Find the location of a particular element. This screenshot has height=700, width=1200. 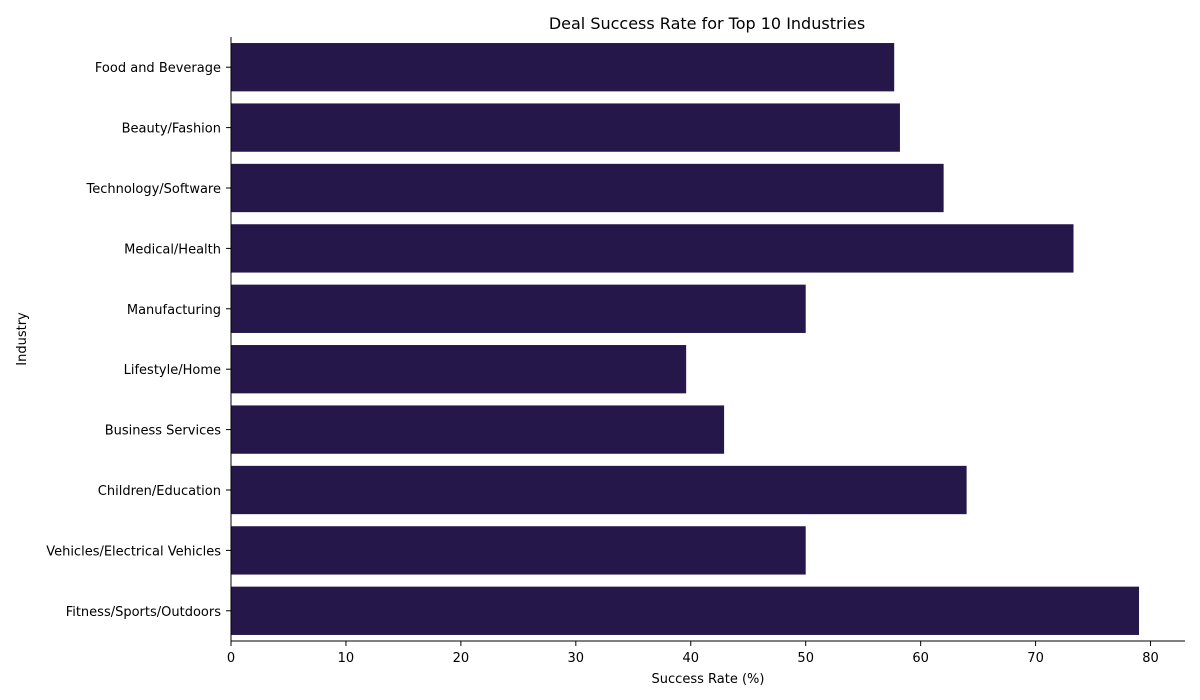

x-axis-ticks: 0 10 20 30 40 50 60 70 80 is located at coordinates (693, 653).